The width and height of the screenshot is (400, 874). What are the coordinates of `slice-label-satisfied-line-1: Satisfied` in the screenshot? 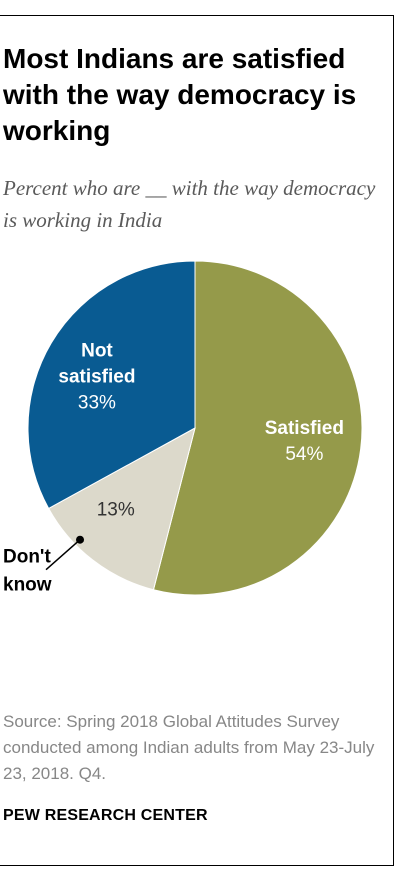 It's located at (304, 428).